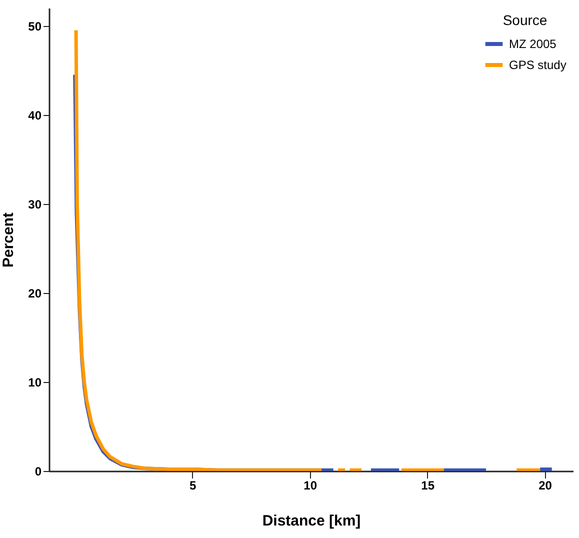 This screenshot has height=538, width=579. What do you see at coordinates (192, 485) in the screenshot?
I see `x-tick-label: 5` at bounding box center [192, 485].